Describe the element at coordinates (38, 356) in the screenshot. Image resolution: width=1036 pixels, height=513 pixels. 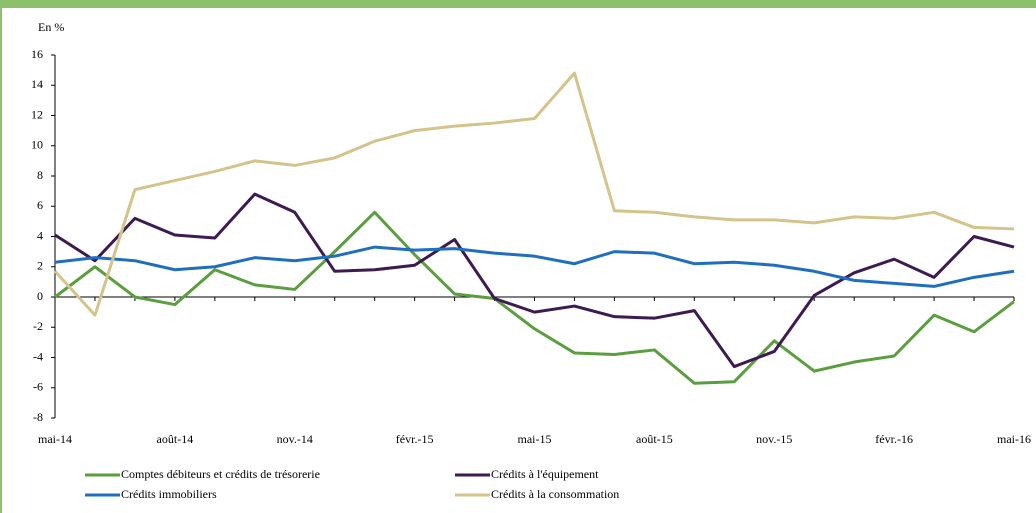
I see `y-tick-label: -4` at that location.